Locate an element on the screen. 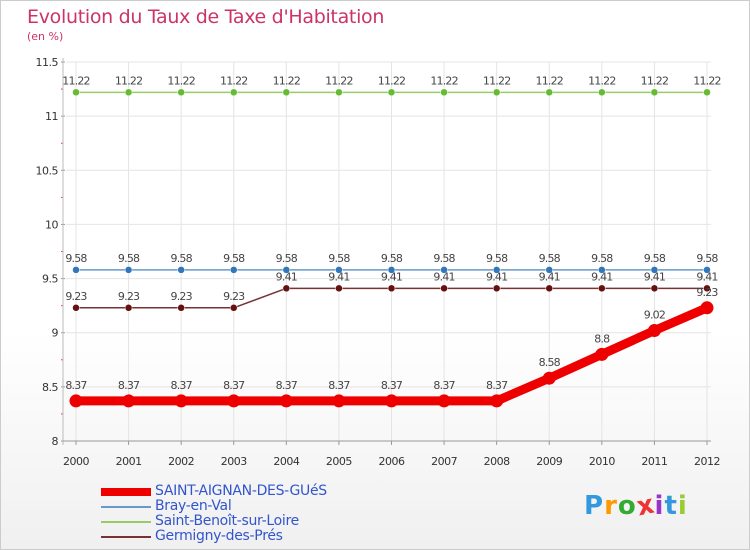 This screenshot has width=750, height=550. data-label: 8.8 is located at coordinates (602, 338).